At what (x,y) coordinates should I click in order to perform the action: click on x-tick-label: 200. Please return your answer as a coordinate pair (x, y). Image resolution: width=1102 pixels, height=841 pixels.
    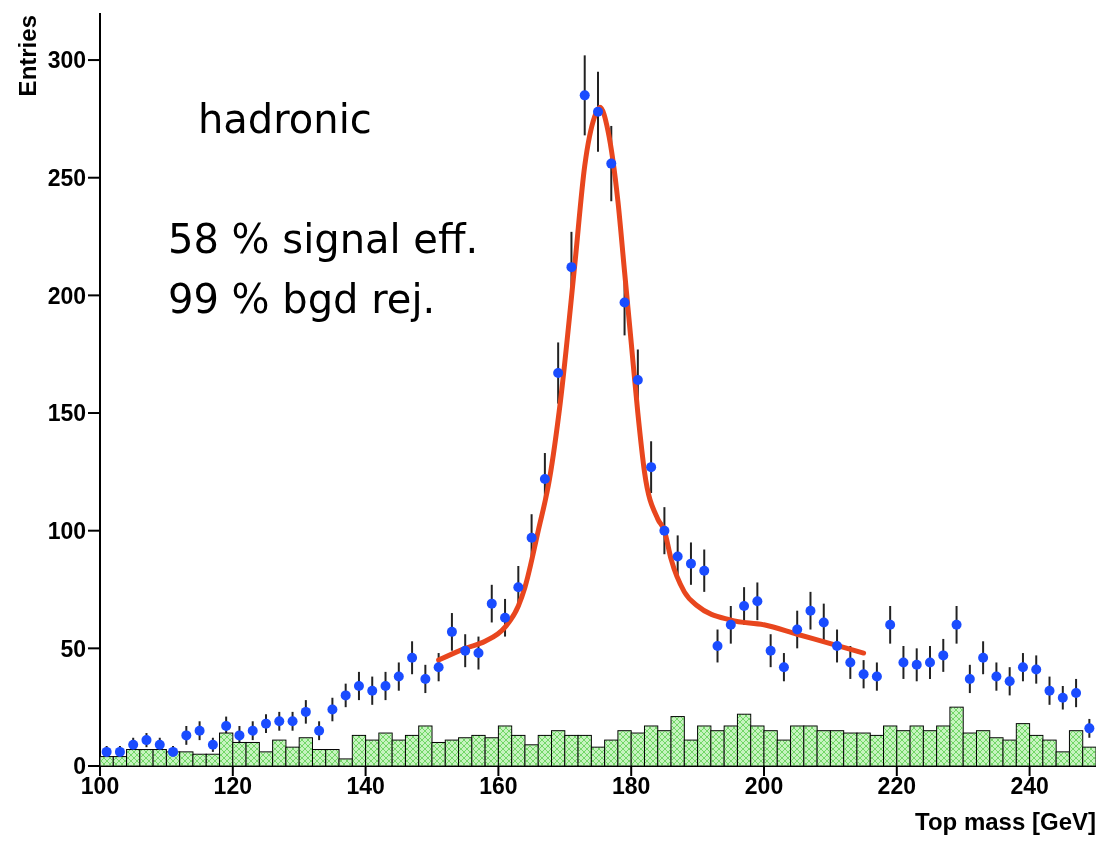
    Looking at the image, I should click on (764, 786).